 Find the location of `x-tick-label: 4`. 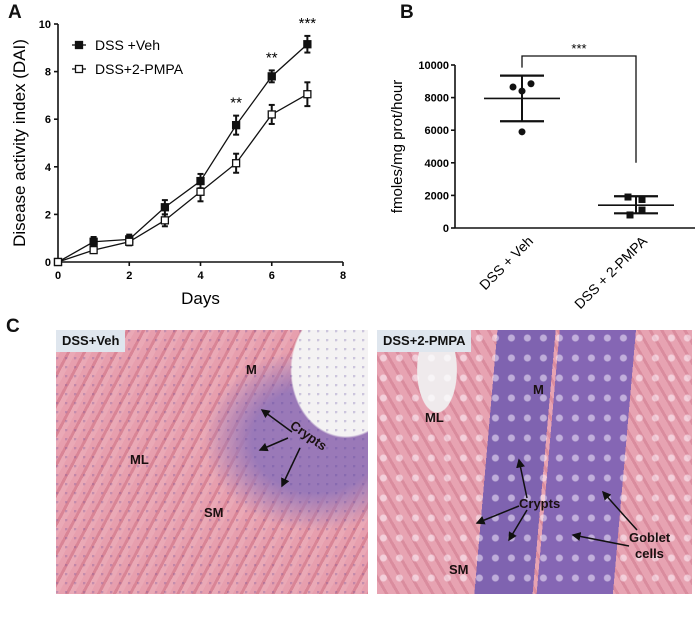

x-tick-label: 4 is located at coordinates (200, 276).